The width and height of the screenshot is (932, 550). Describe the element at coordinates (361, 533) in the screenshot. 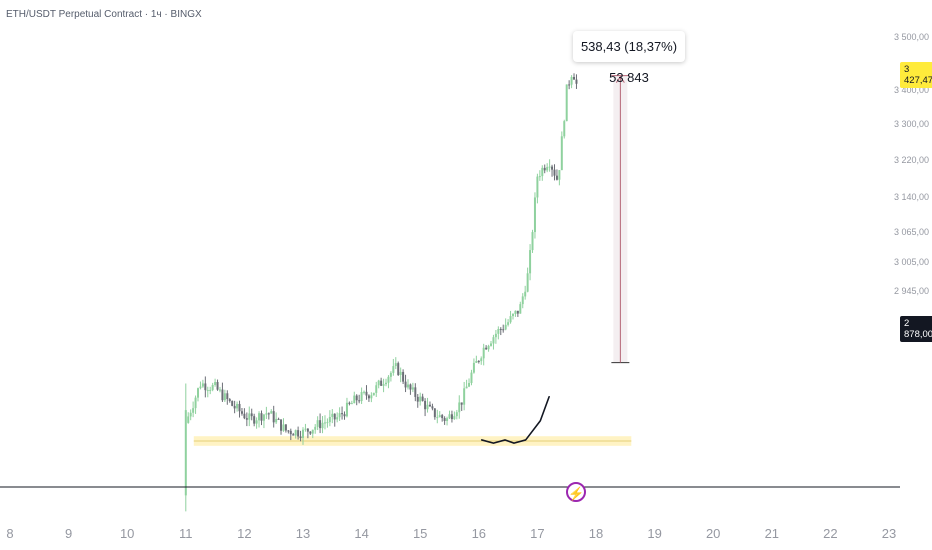

I see `x-tick-label: 14` at that location.